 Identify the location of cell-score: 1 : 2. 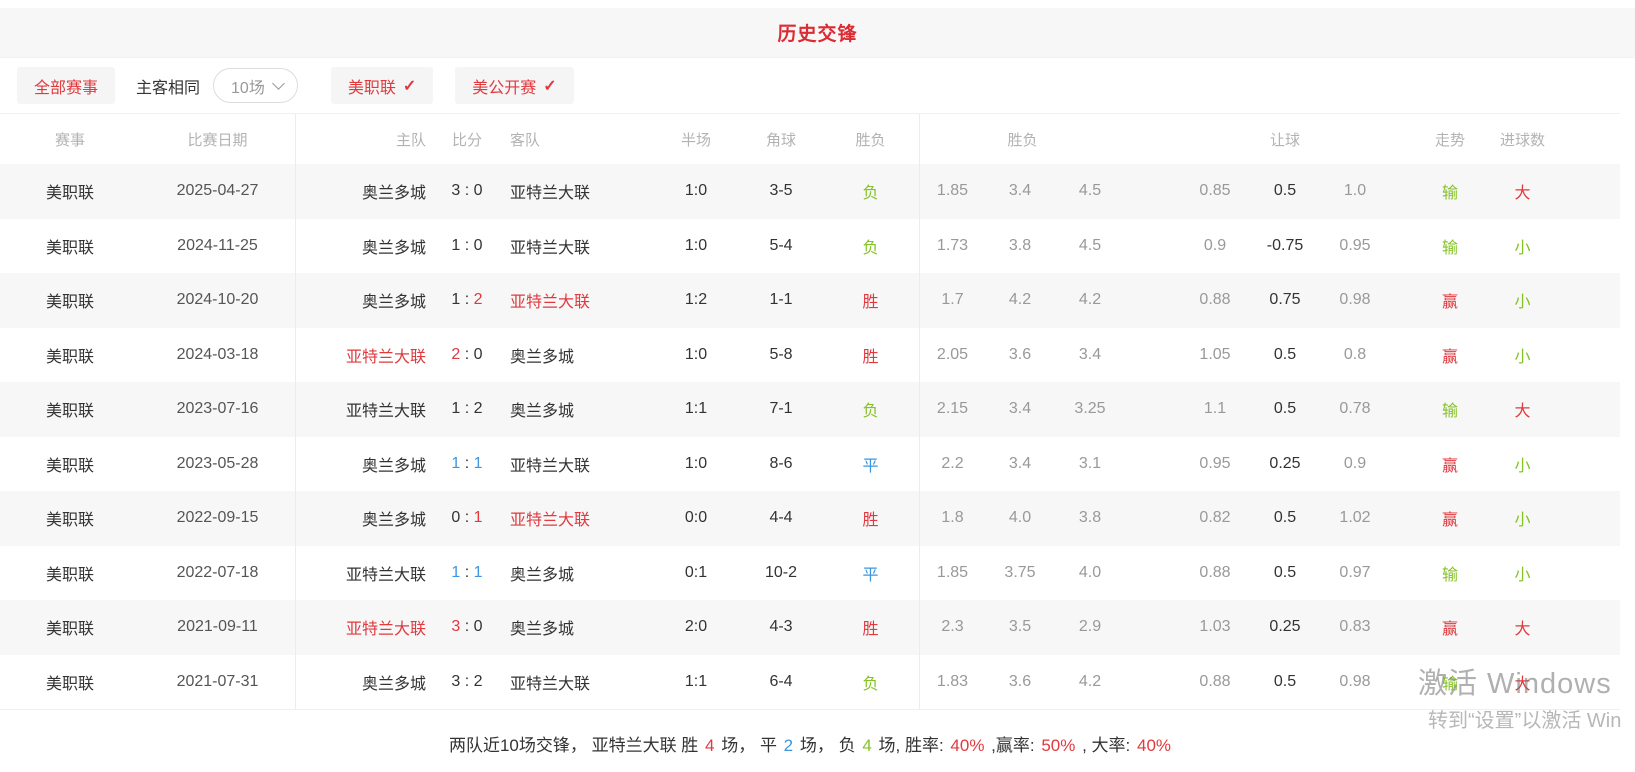
(467, 300).